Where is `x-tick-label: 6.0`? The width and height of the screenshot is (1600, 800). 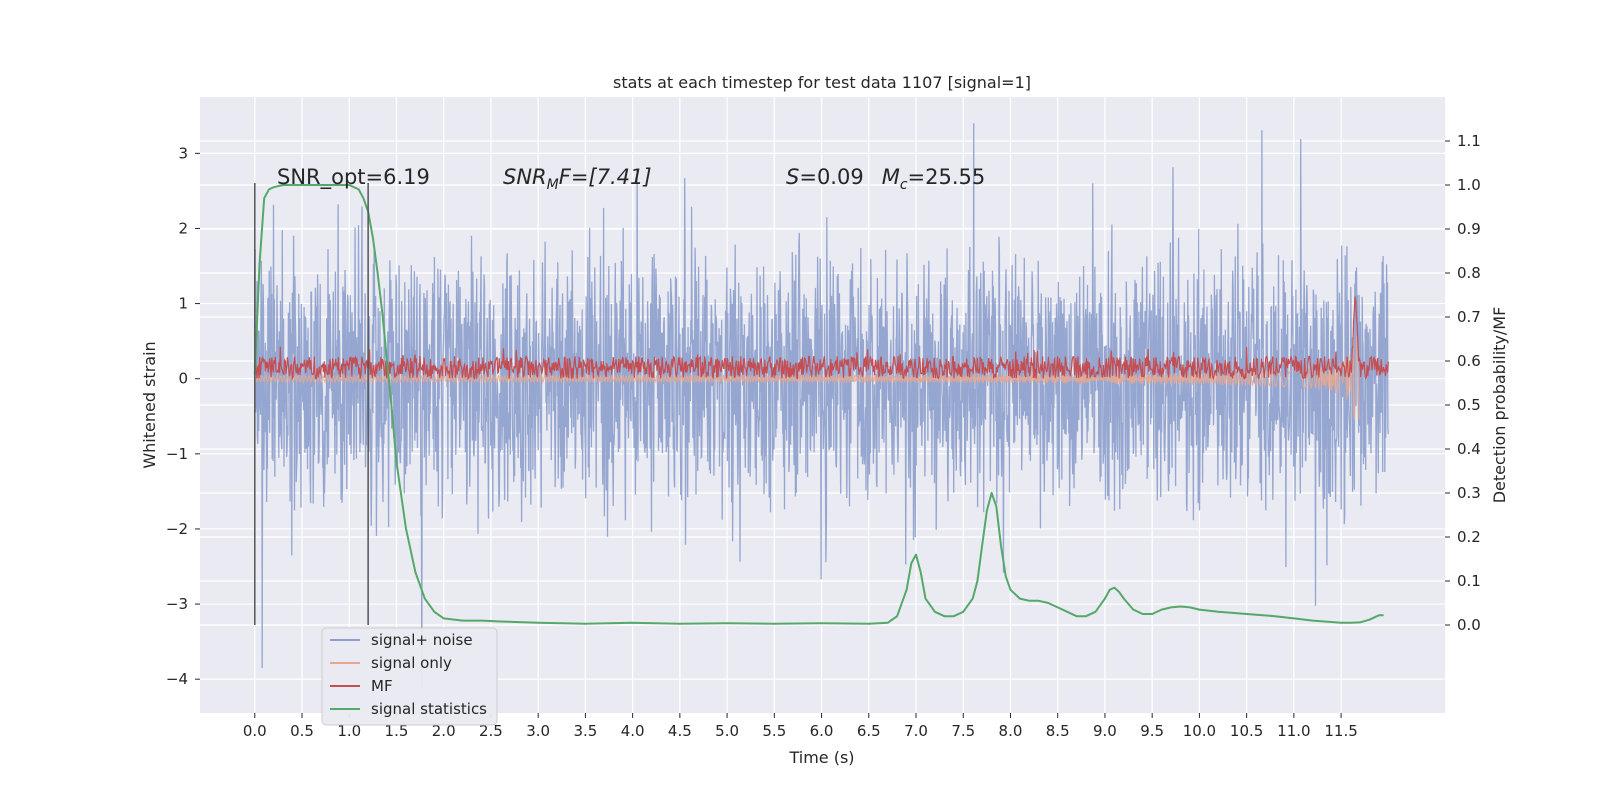
x-tick-label: 6.0 is located at coordinates (822, 731).